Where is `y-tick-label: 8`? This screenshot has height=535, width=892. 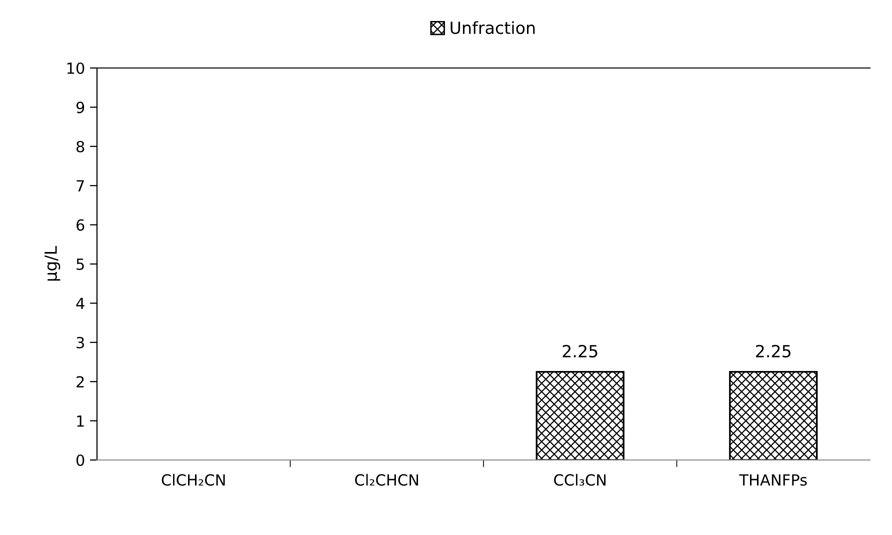
y-tick-label: 8 is located at coordinates (80, 146).